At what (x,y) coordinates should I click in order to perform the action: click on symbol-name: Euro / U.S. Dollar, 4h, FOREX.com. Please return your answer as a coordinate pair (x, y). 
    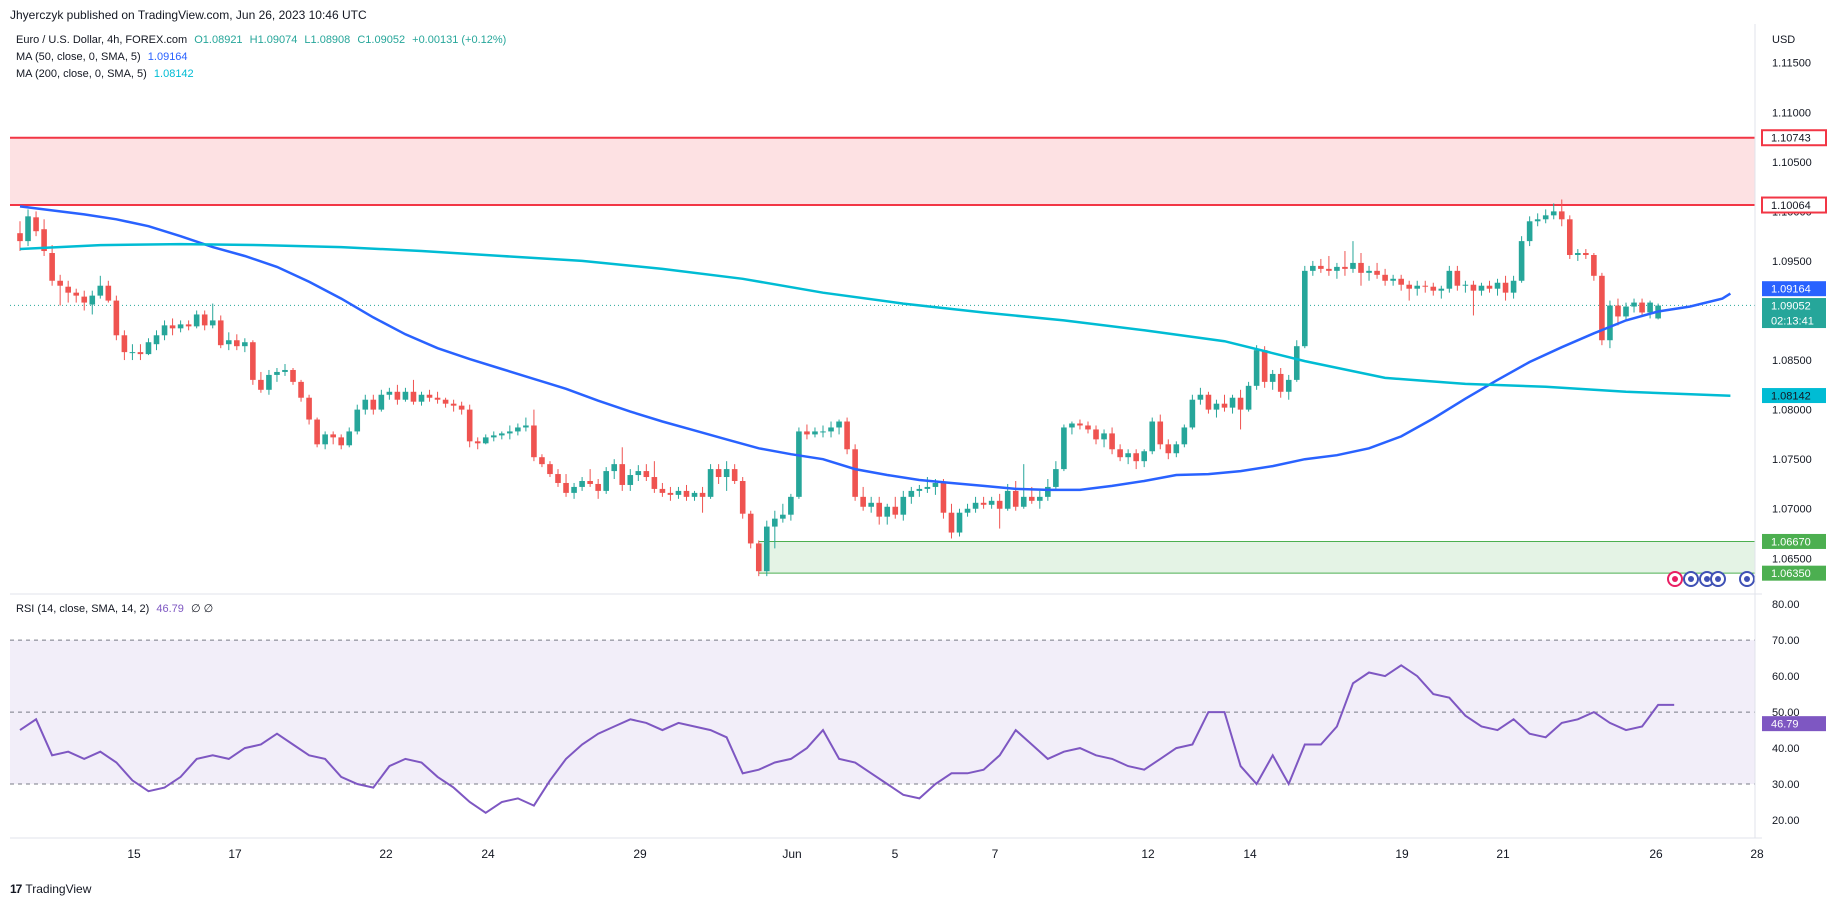
    Looking at the image, I should click on (102, 40).